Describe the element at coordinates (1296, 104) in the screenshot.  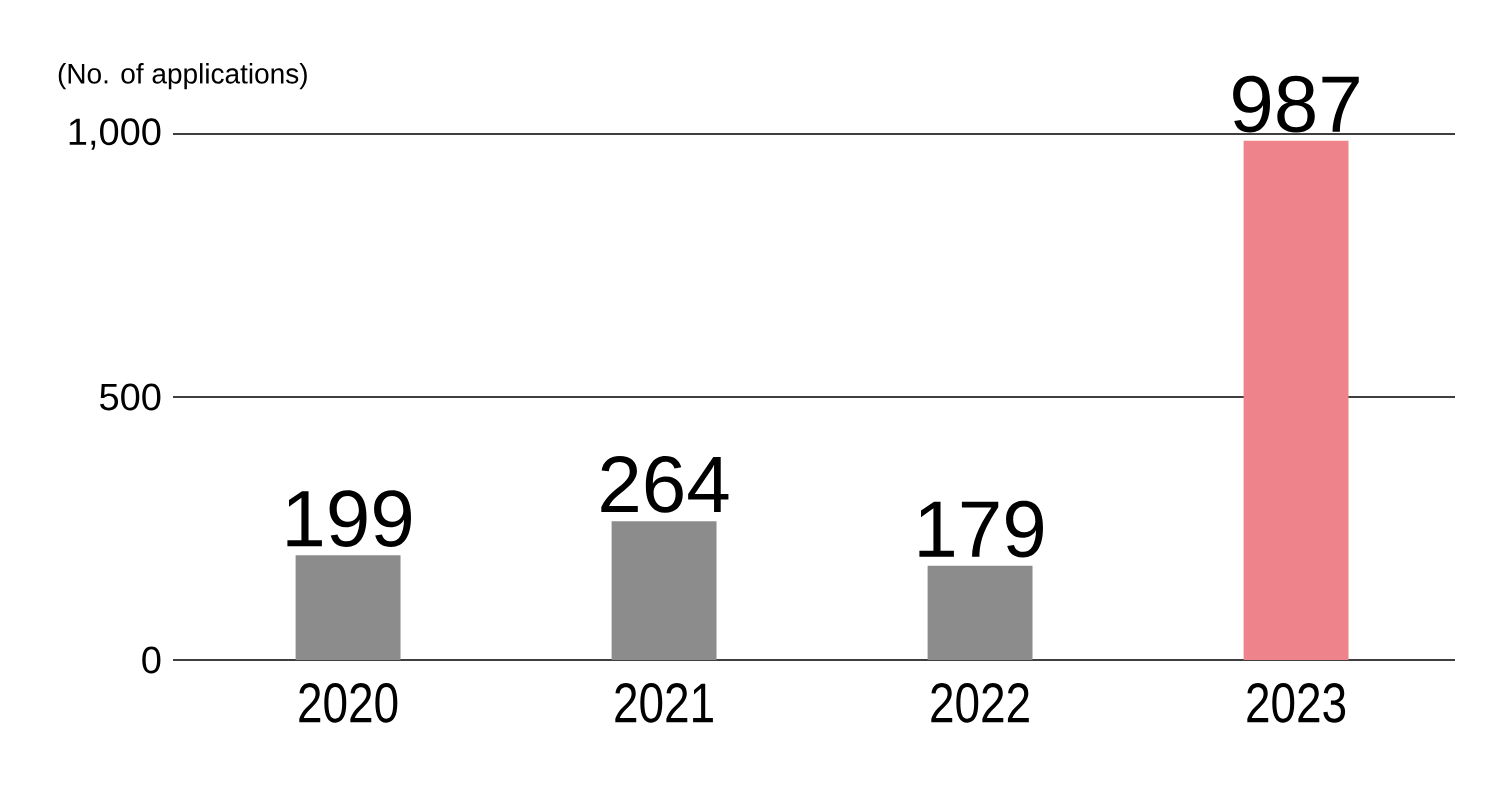
I see `data-label: 987` at that location.